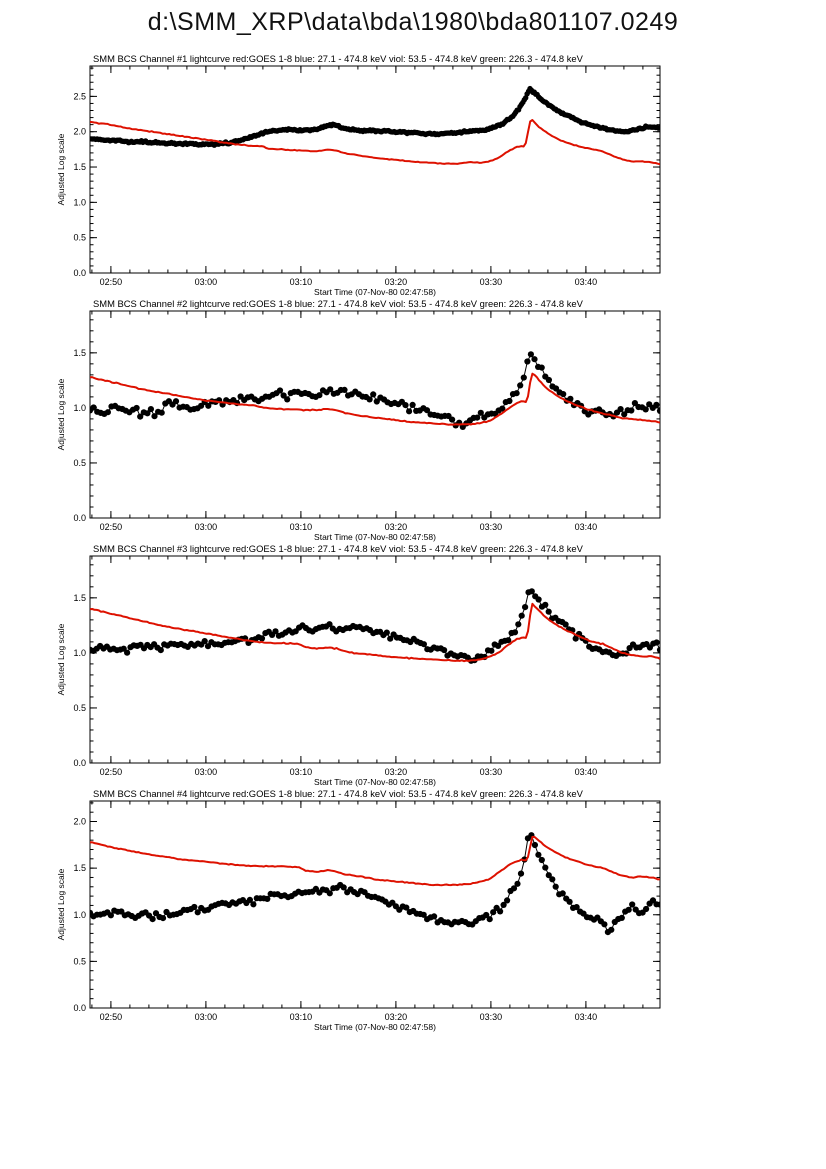 This screenshot has width=826, height=1169. What do you see at coordinates (413, 22) in the screenshot?
I see `page-title: d:\SMM_XRP\data\bda\1980\bda801107.0249` at bounding box center [413, 22].